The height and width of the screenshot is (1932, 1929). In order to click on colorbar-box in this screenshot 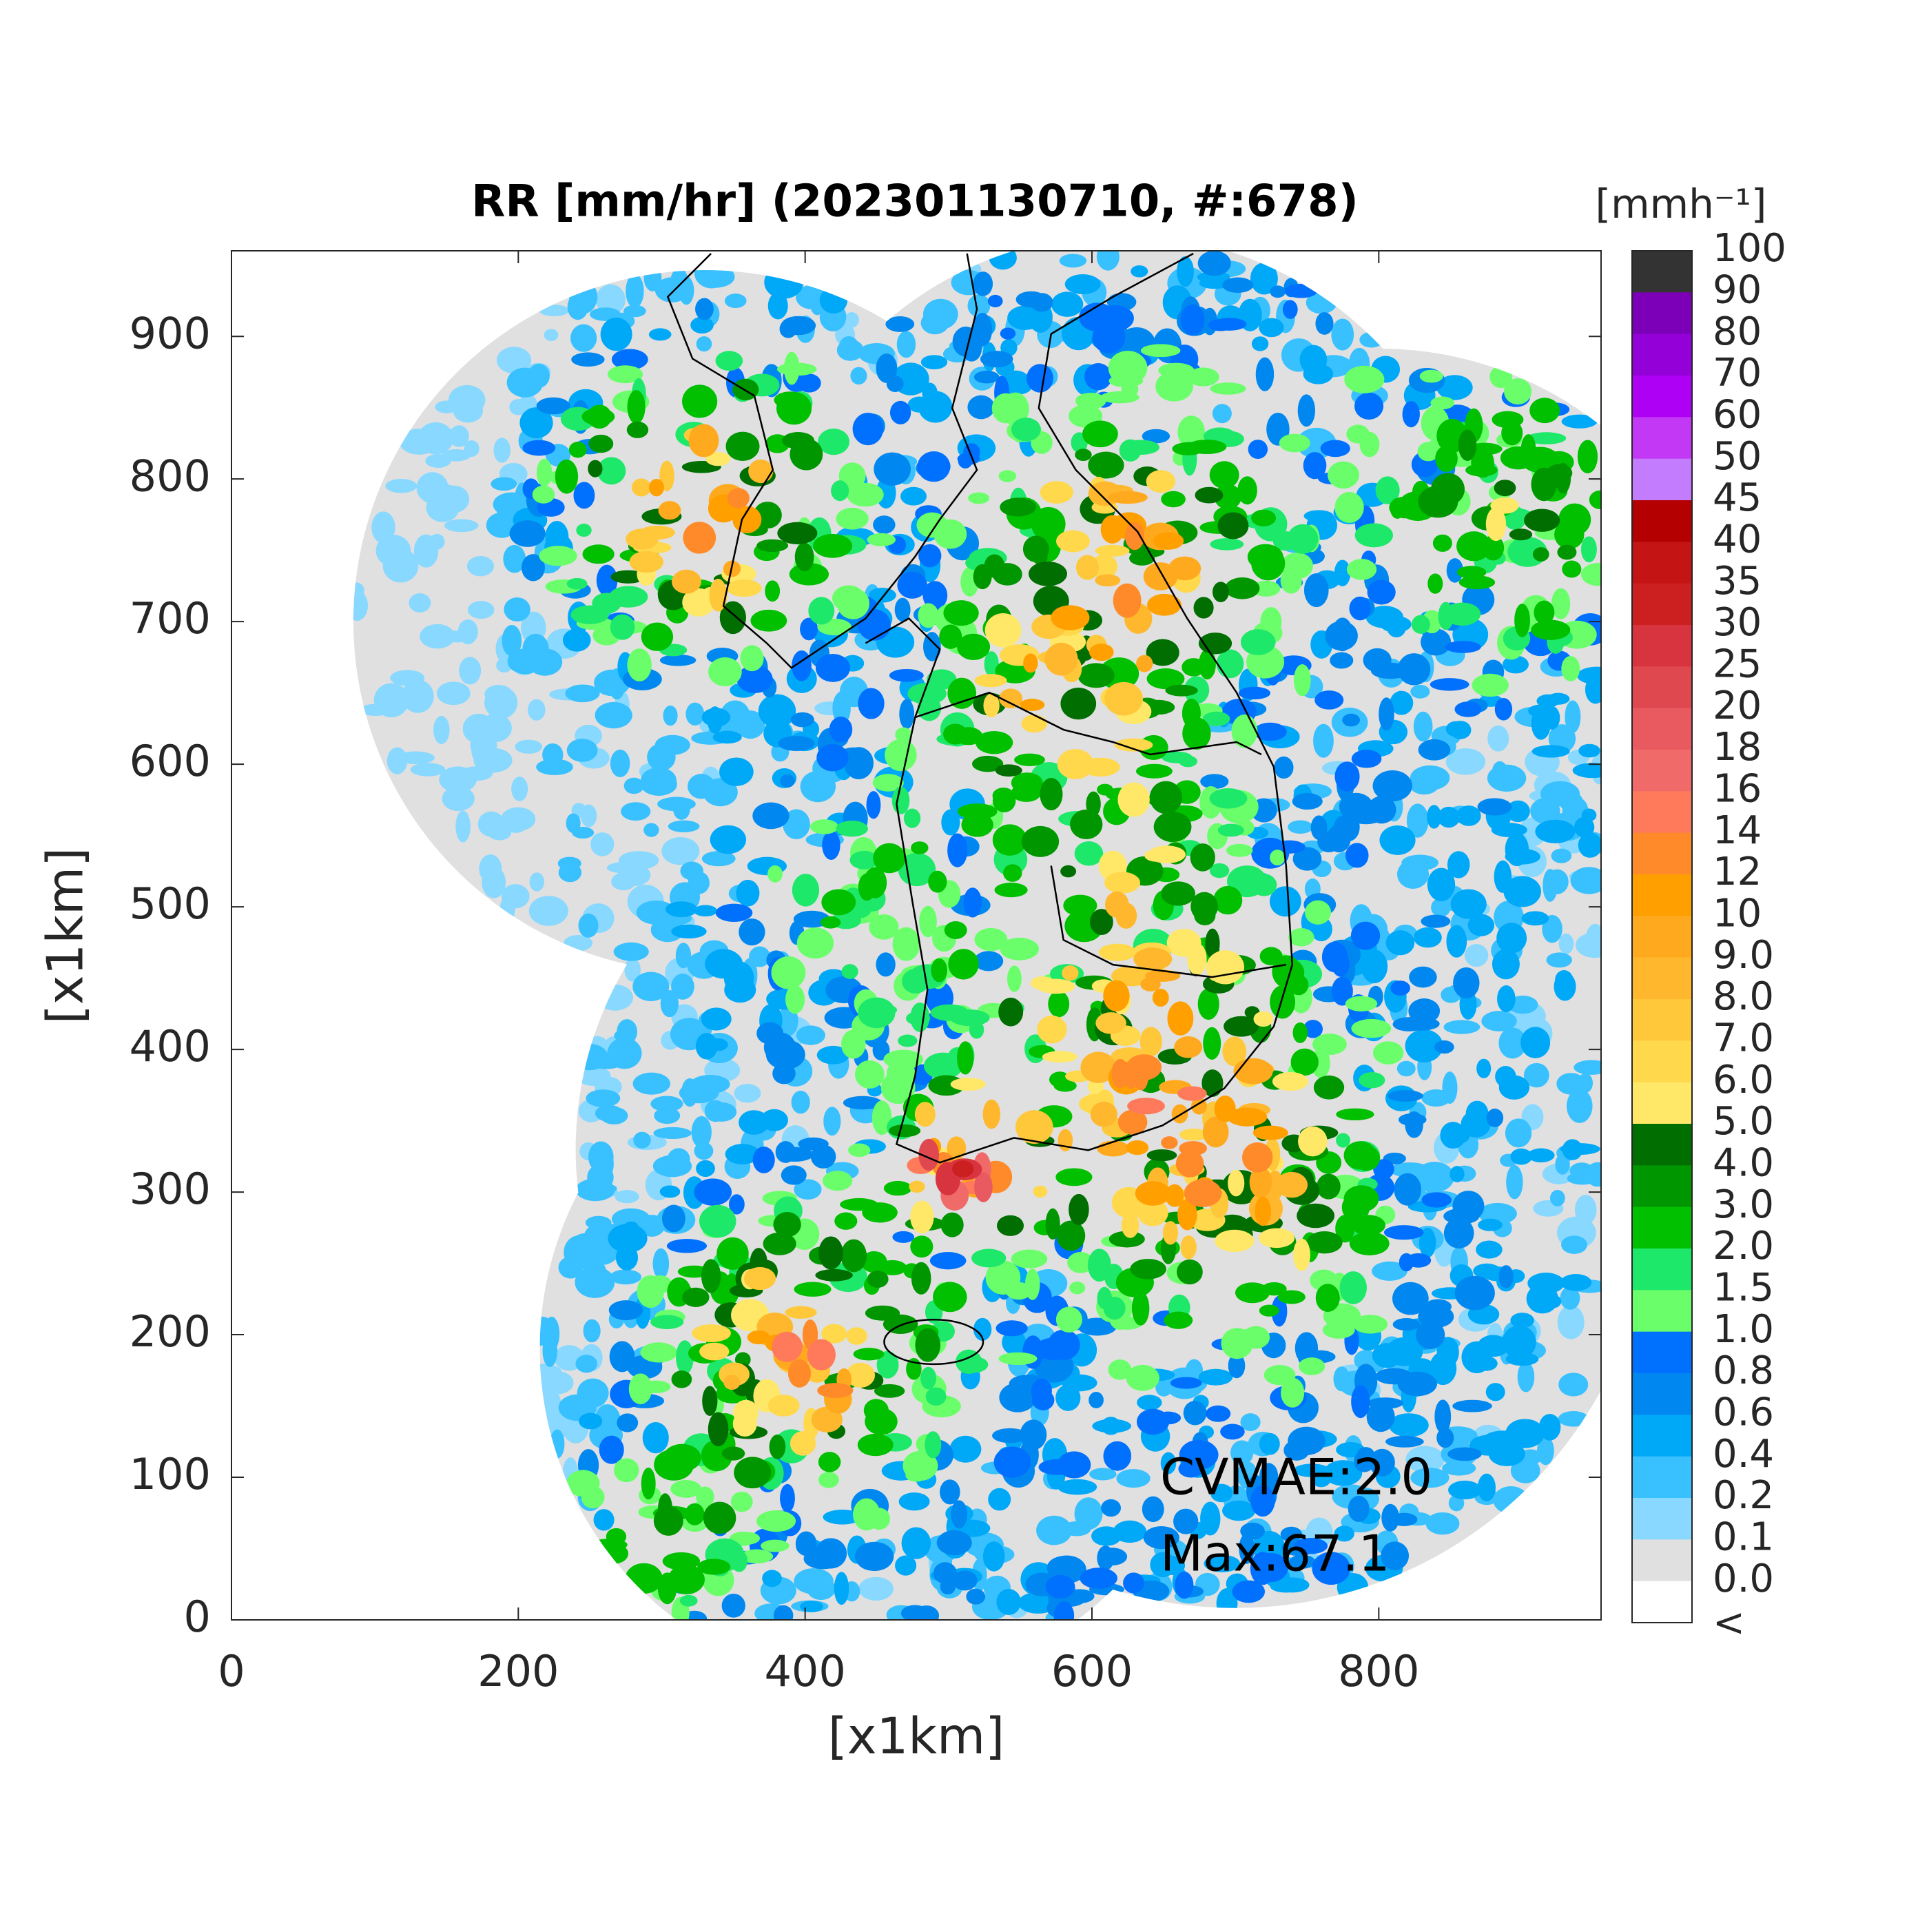, I will do `click(1662, 479)`.